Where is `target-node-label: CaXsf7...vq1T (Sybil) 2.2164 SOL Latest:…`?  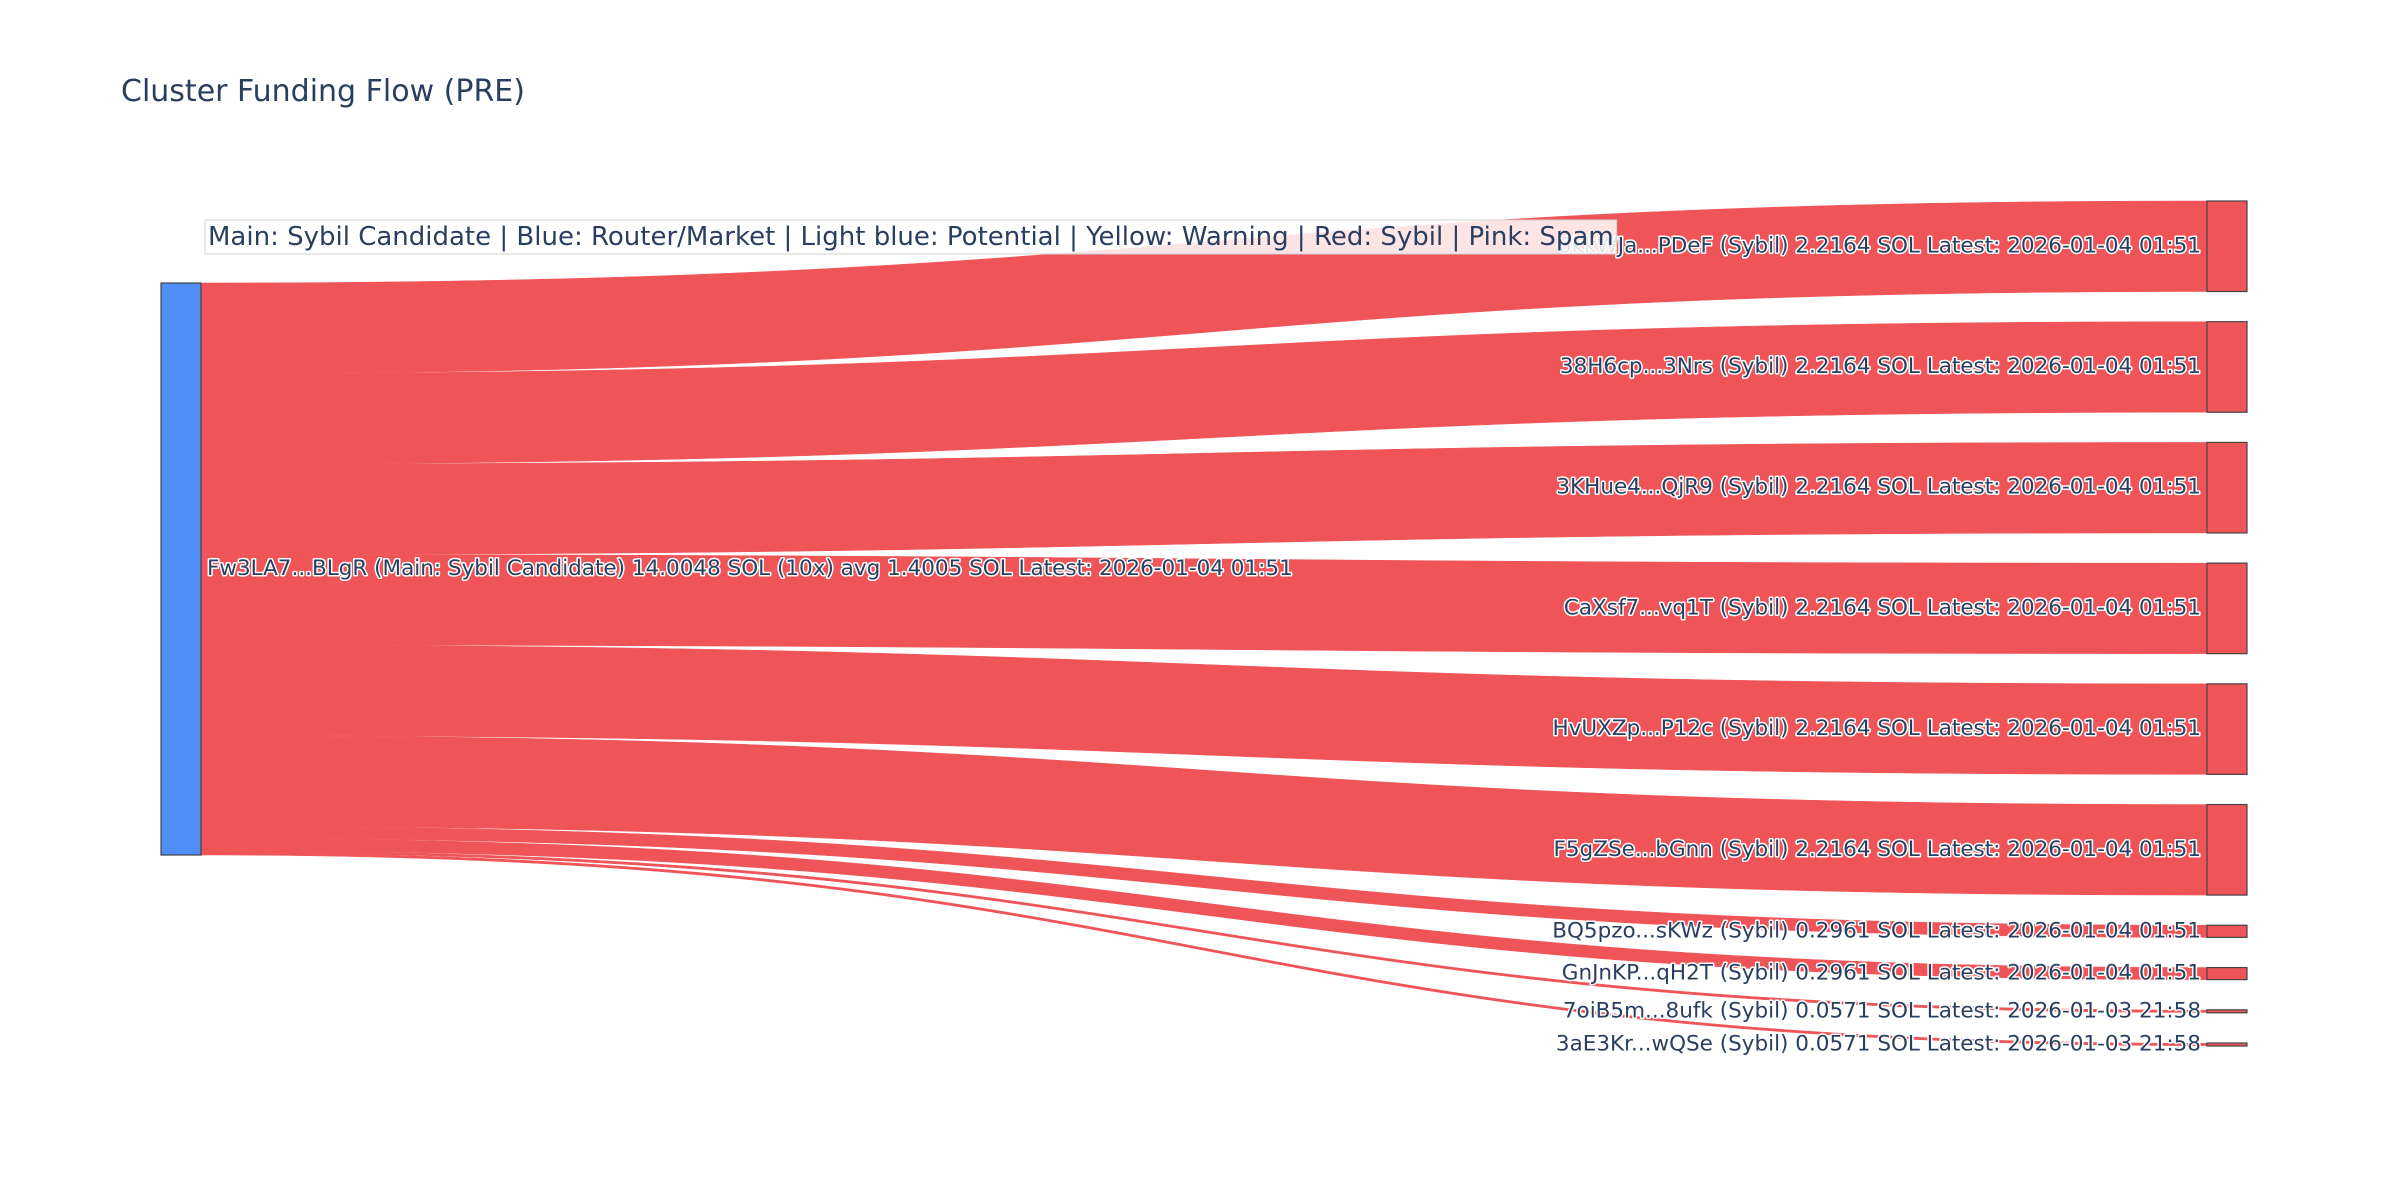 target-node-label: CaXsf7...vq1T (Sybil) 2.2164 SOL Latest:… is located at coordinates (1882, 607).